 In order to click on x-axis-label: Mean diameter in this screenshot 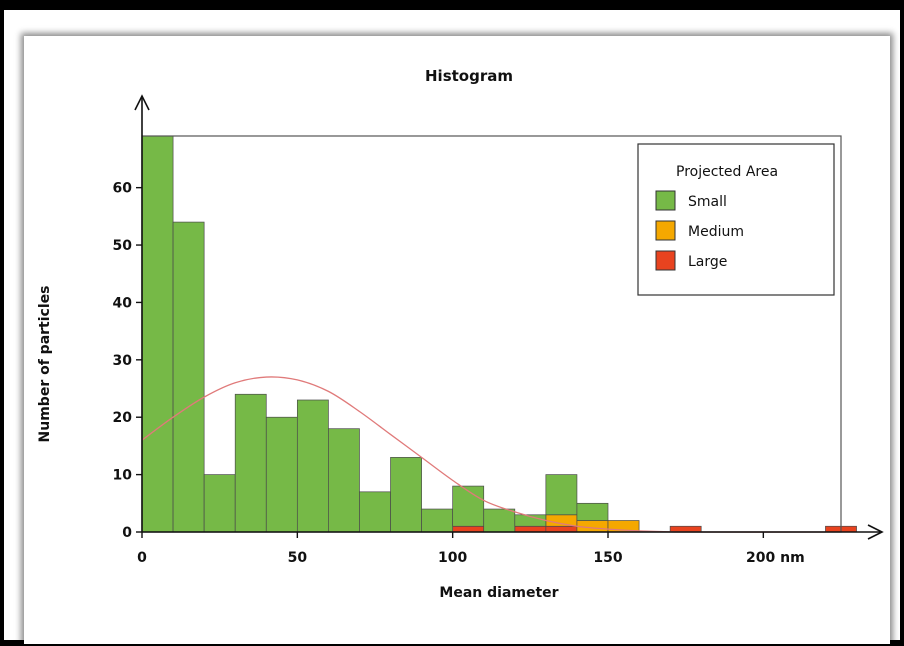, I will do `click(498, 593)`.